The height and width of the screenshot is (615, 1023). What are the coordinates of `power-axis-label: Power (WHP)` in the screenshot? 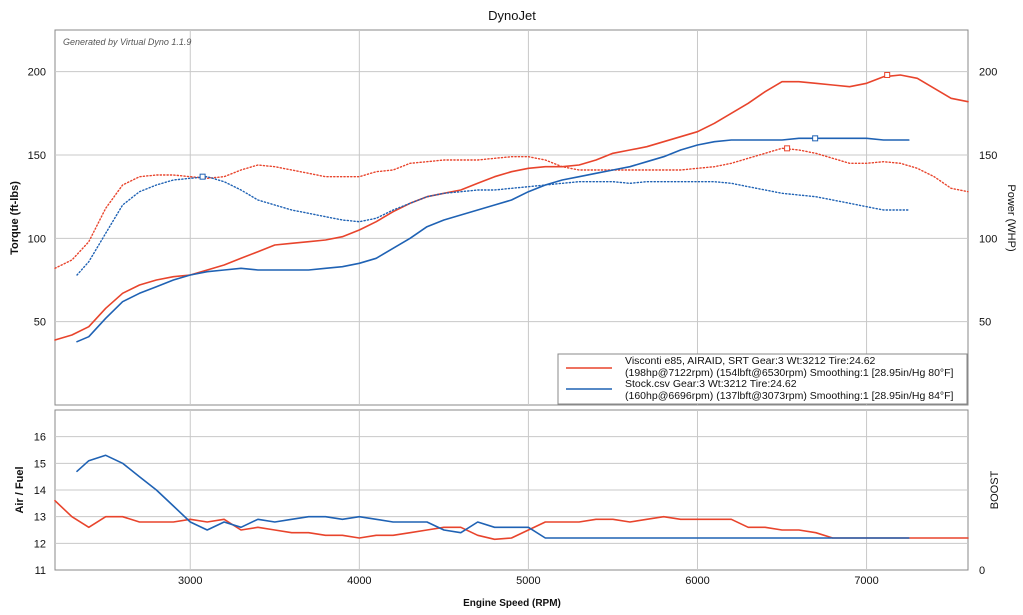 It's located at (1011, 217).